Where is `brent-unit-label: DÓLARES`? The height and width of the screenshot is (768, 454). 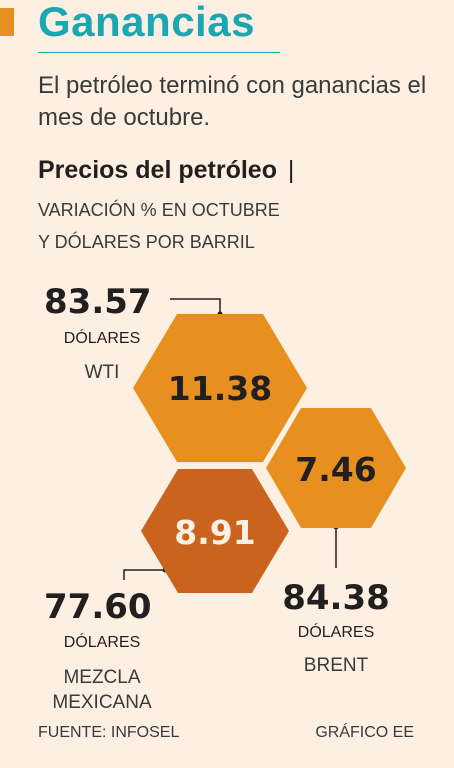
brent-unit-label: DÓLARES is located at coordinates (336, 631).